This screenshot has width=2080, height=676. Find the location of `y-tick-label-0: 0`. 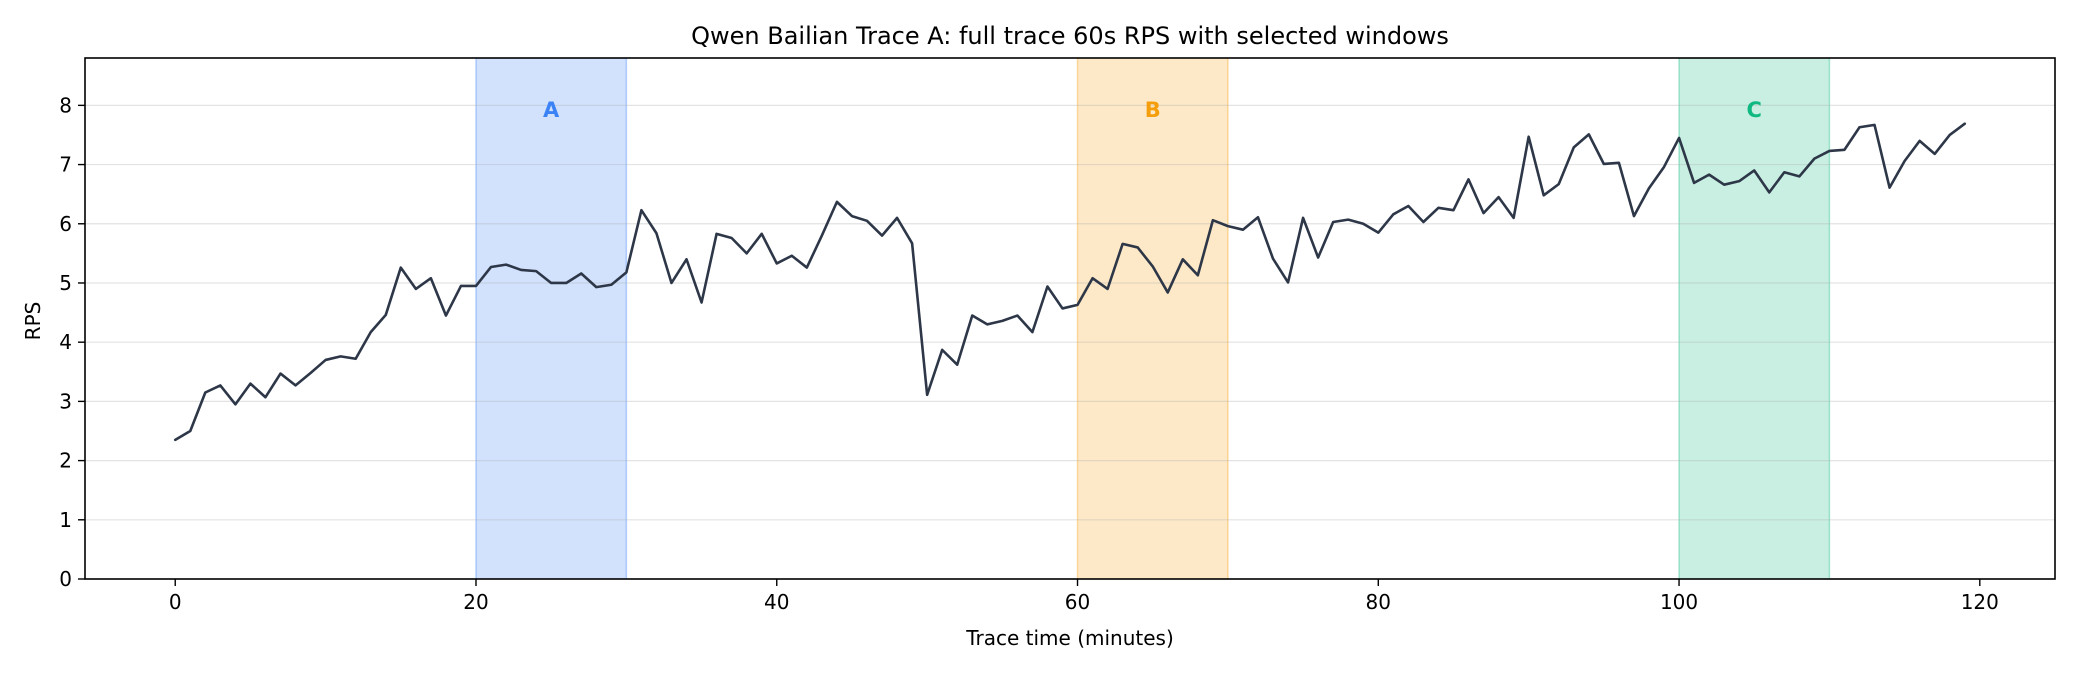

y-tick-label-0: 0 is located at coordinates (65, 579).